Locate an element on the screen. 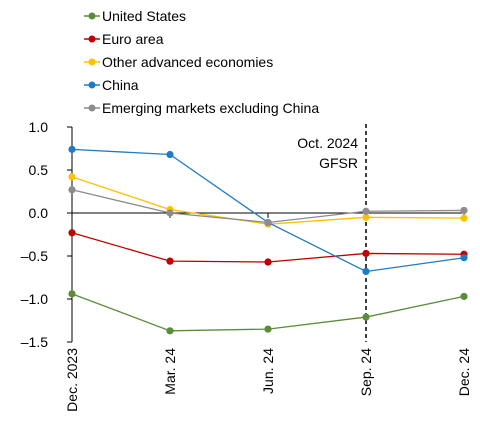 The width and height of the screenshot is (480, 421). y-tick-label: –1.5 is located at coordinates (34, 342).